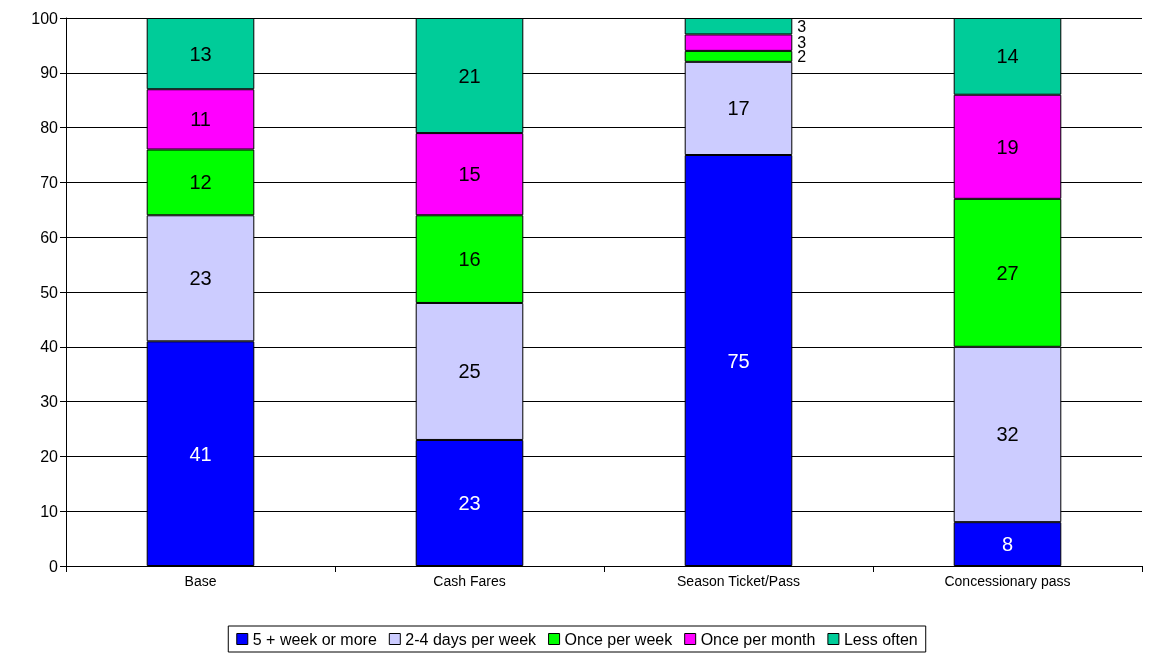 The width and height of the screenshot is (1154, 666). What do you see at coordinates (469, 174) in the screenshot?
I see `data-label: 15` at bounding box center [469, 174].